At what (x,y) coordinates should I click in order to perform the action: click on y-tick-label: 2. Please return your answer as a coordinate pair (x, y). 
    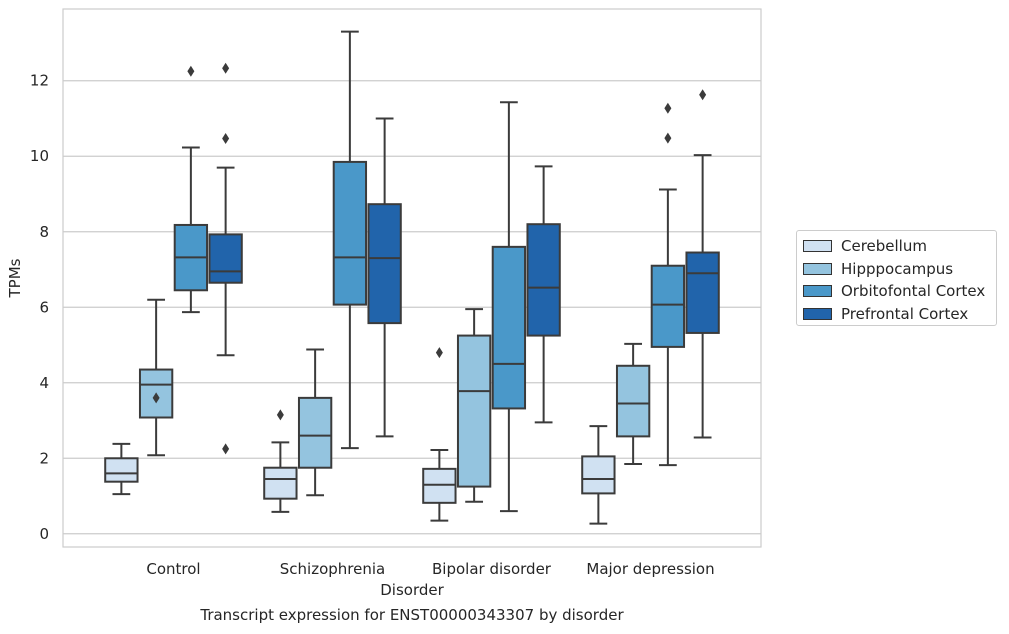
    Looking at the image, I should click on (44, 458).